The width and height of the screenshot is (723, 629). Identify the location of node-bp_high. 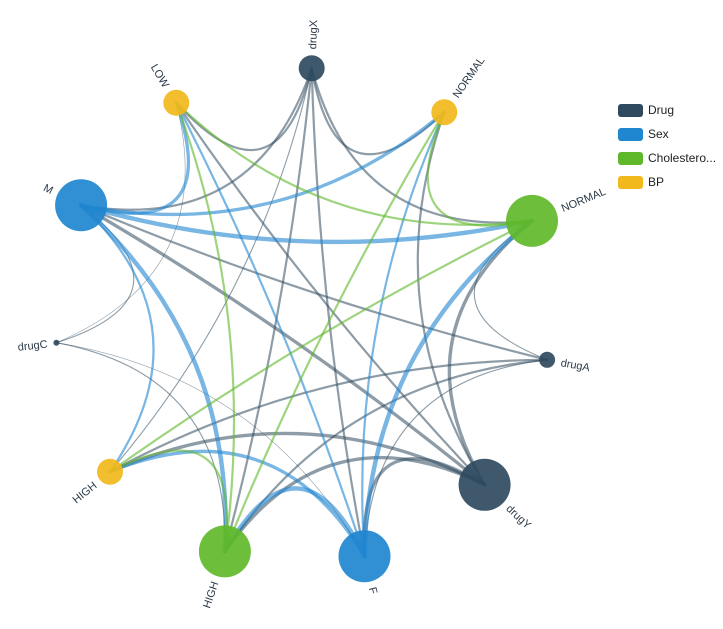
(110, 471).